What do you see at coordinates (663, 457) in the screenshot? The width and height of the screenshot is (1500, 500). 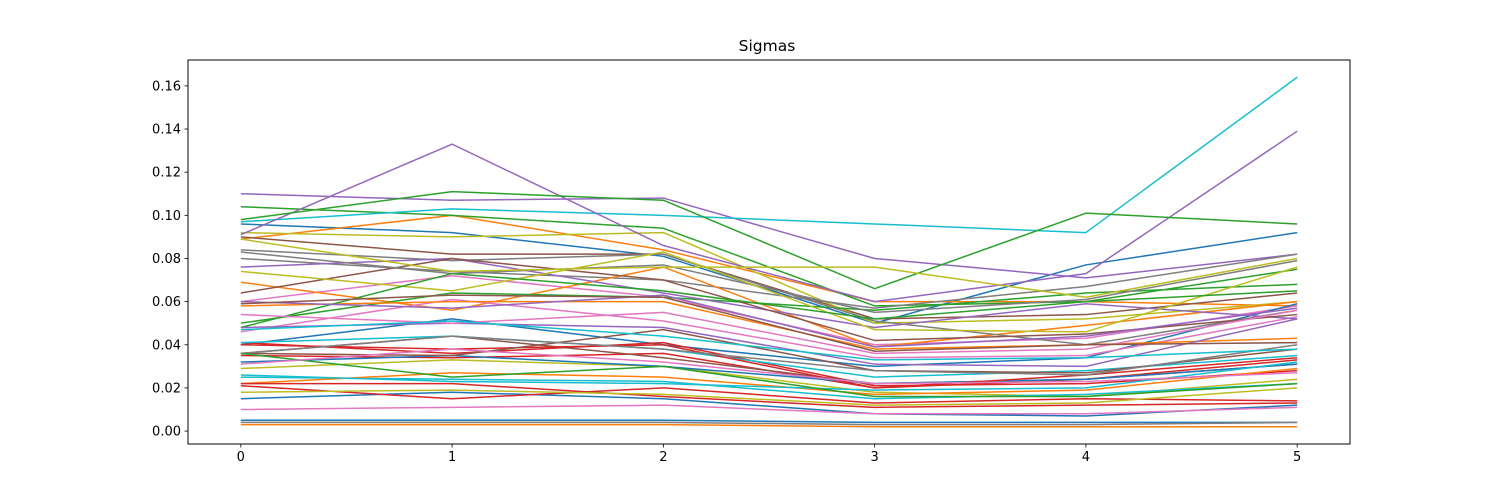 I see `x-tick-label: 2` at bounding box center [663, 457].